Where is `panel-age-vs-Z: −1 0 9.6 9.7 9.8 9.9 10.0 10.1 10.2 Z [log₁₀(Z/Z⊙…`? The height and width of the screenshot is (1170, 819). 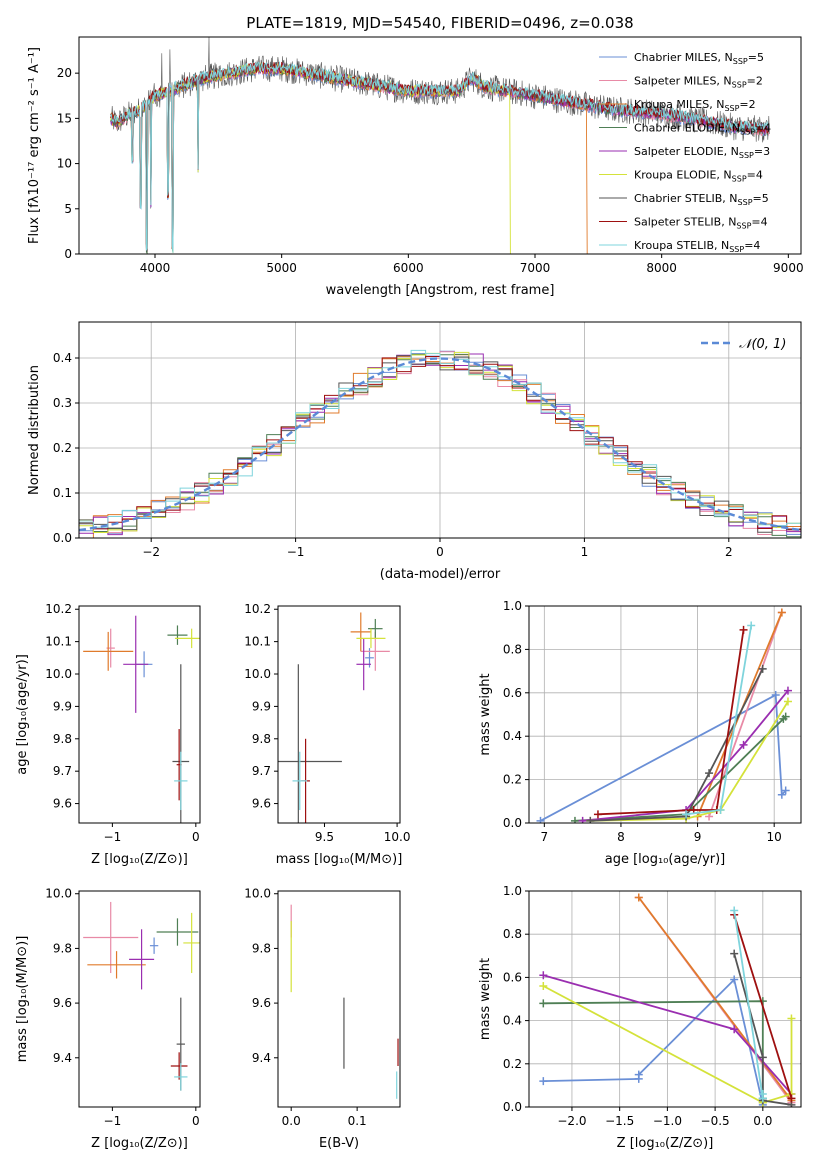 panel-age-vs-Z: −1 0 9.6 9.7 9.8 9.9 10.0 10.1 10.2 Z [log₁₀(Z/Z⊙… is located at coordinates (108, 734).